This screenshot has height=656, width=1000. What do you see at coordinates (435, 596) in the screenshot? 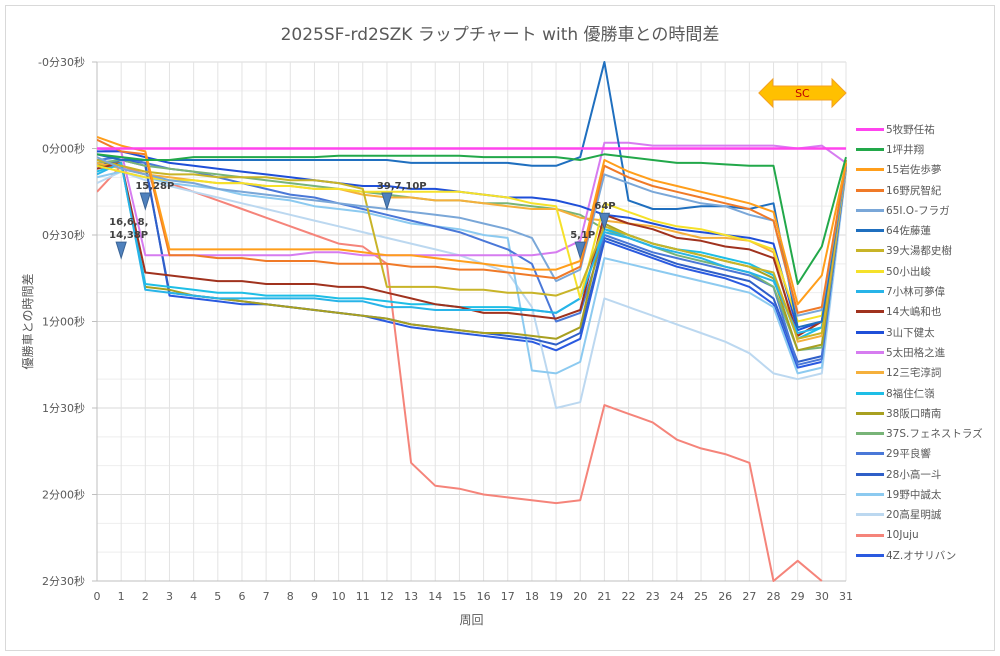
I see `x-tick-label: 14` at bounding box center [435, 596].